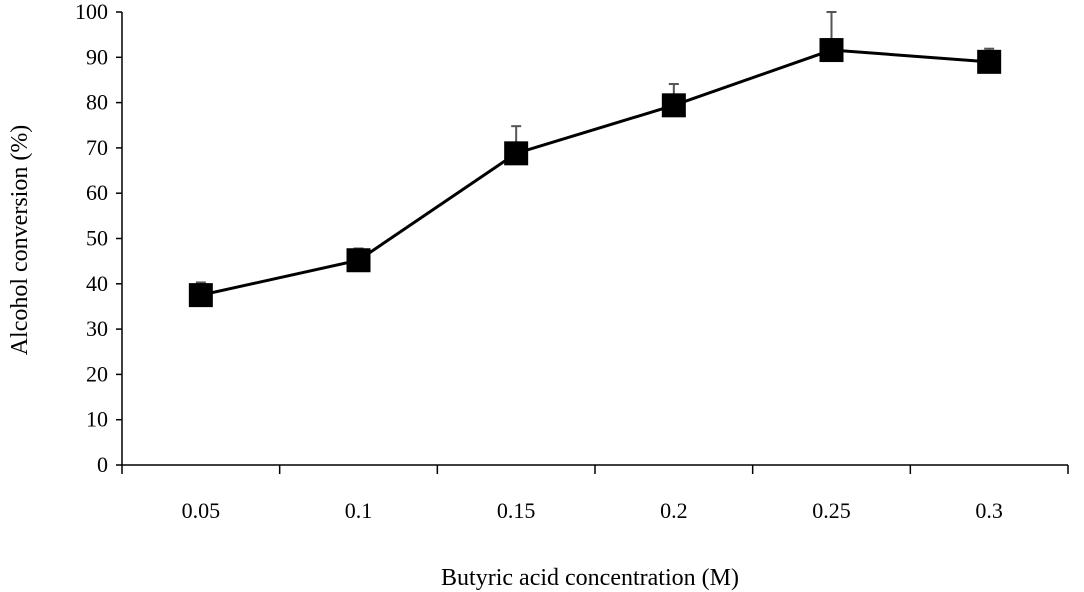  I want to click on y-tick-label: 70, so click(97, 147).